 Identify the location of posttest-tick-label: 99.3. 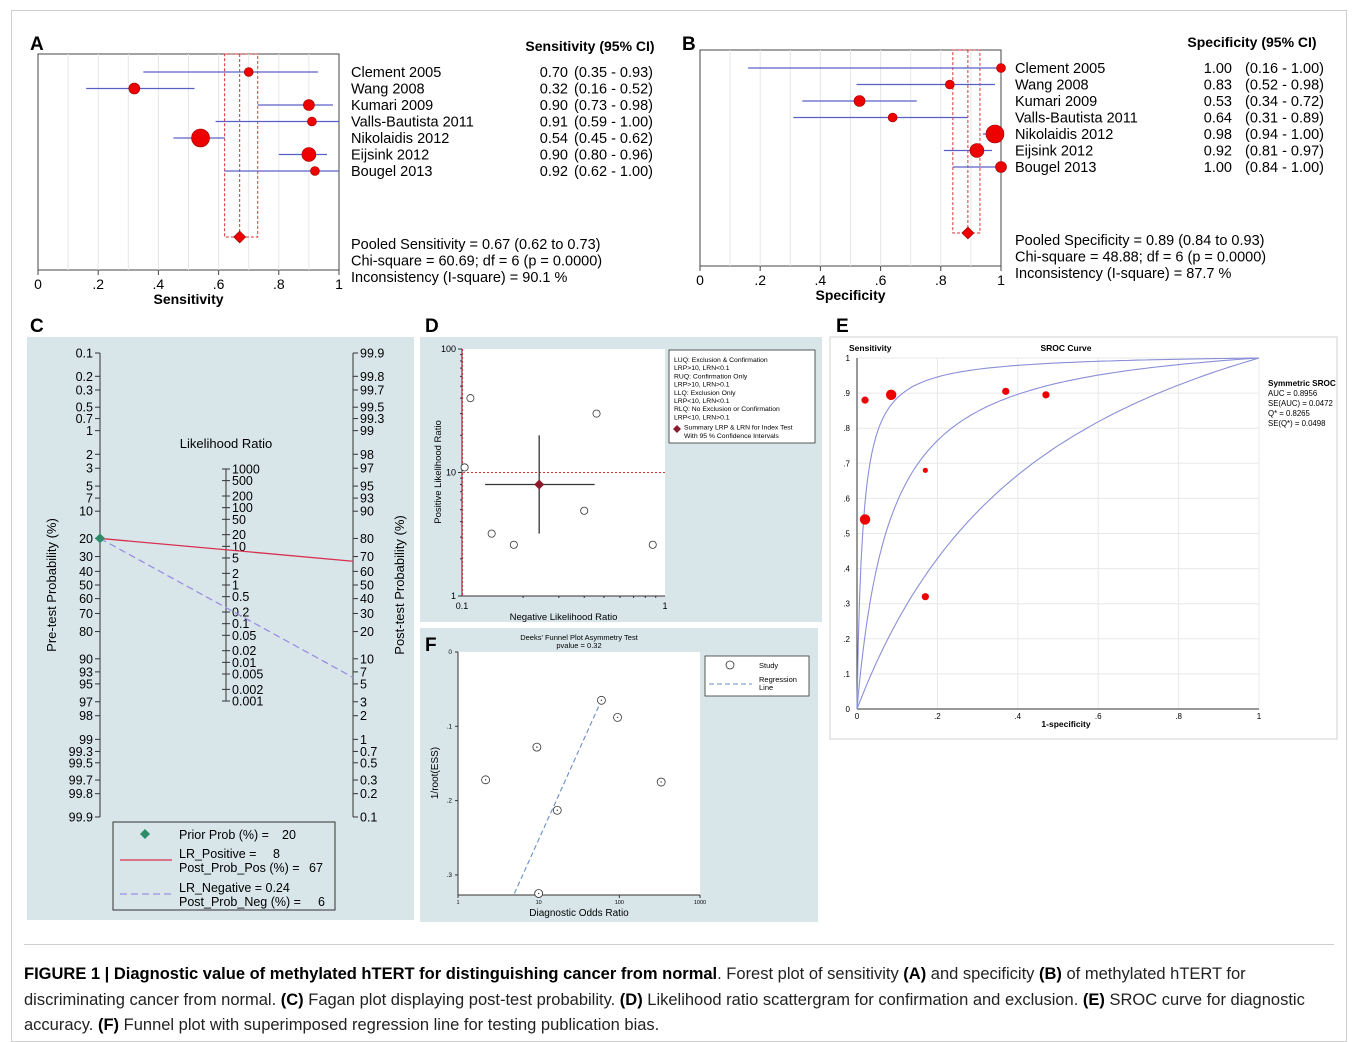
(372, 419).